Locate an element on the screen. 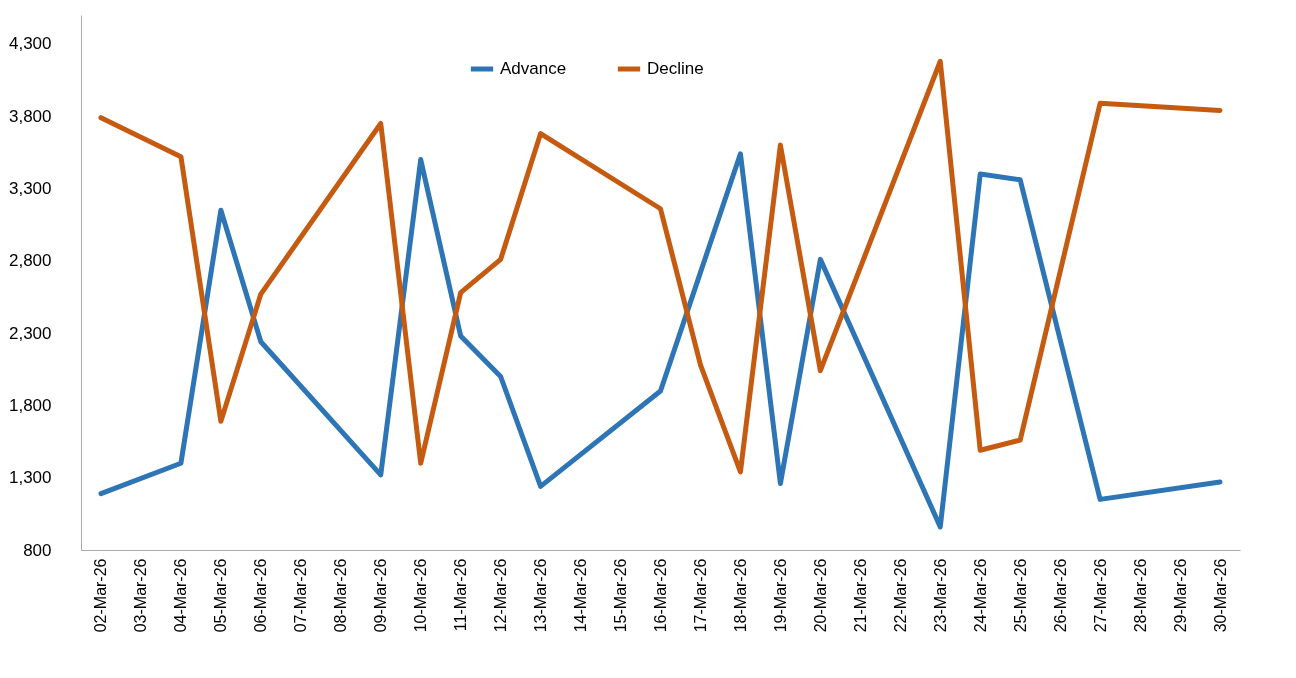 Image resolution: width=1296 pixels, height=678 pixels. x-tick-label: 29-Mar-26 is located at coordinates (1180, 595).